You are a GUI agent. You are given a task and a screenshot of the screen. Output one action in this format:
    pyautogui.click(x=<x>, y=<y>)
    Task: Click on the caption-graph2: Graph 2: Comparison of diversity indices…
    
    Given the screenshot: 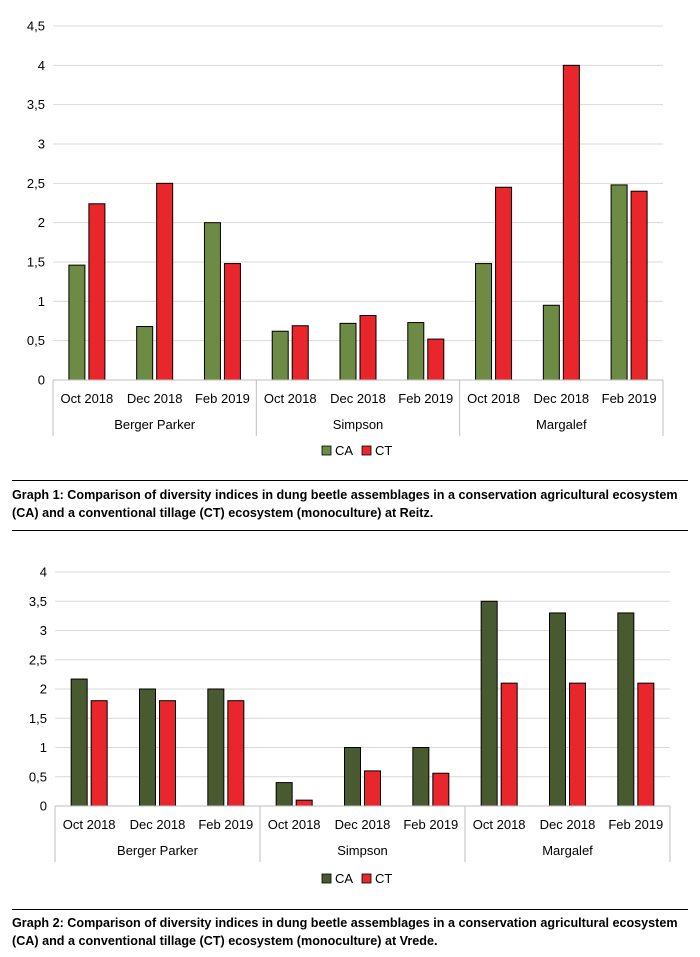 What is the action you would take?
    pyautogui.click(x=345, y=932)
    